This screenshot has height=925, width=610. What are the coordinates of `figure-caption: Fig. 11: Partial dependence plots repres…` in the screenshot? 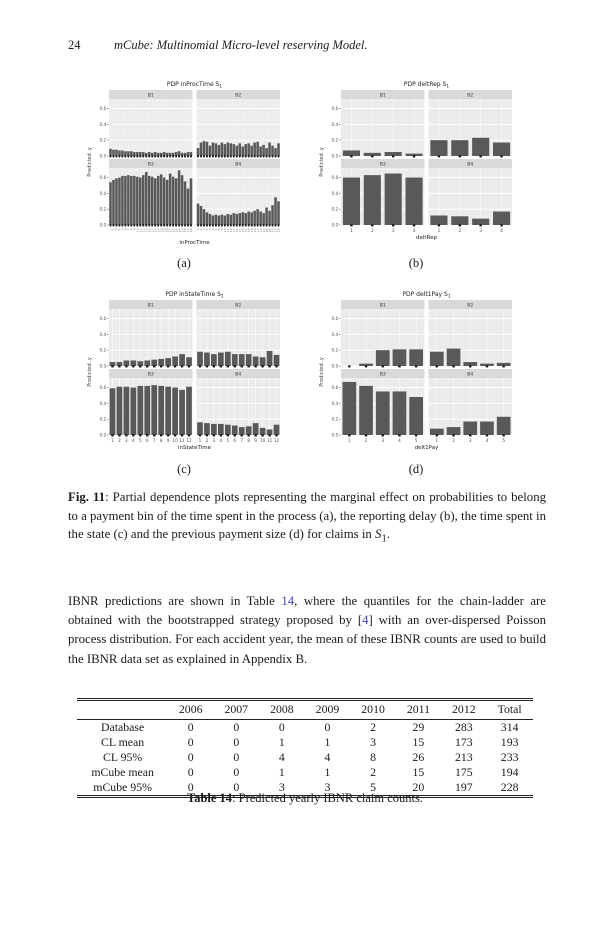 It's located at (307, 517).